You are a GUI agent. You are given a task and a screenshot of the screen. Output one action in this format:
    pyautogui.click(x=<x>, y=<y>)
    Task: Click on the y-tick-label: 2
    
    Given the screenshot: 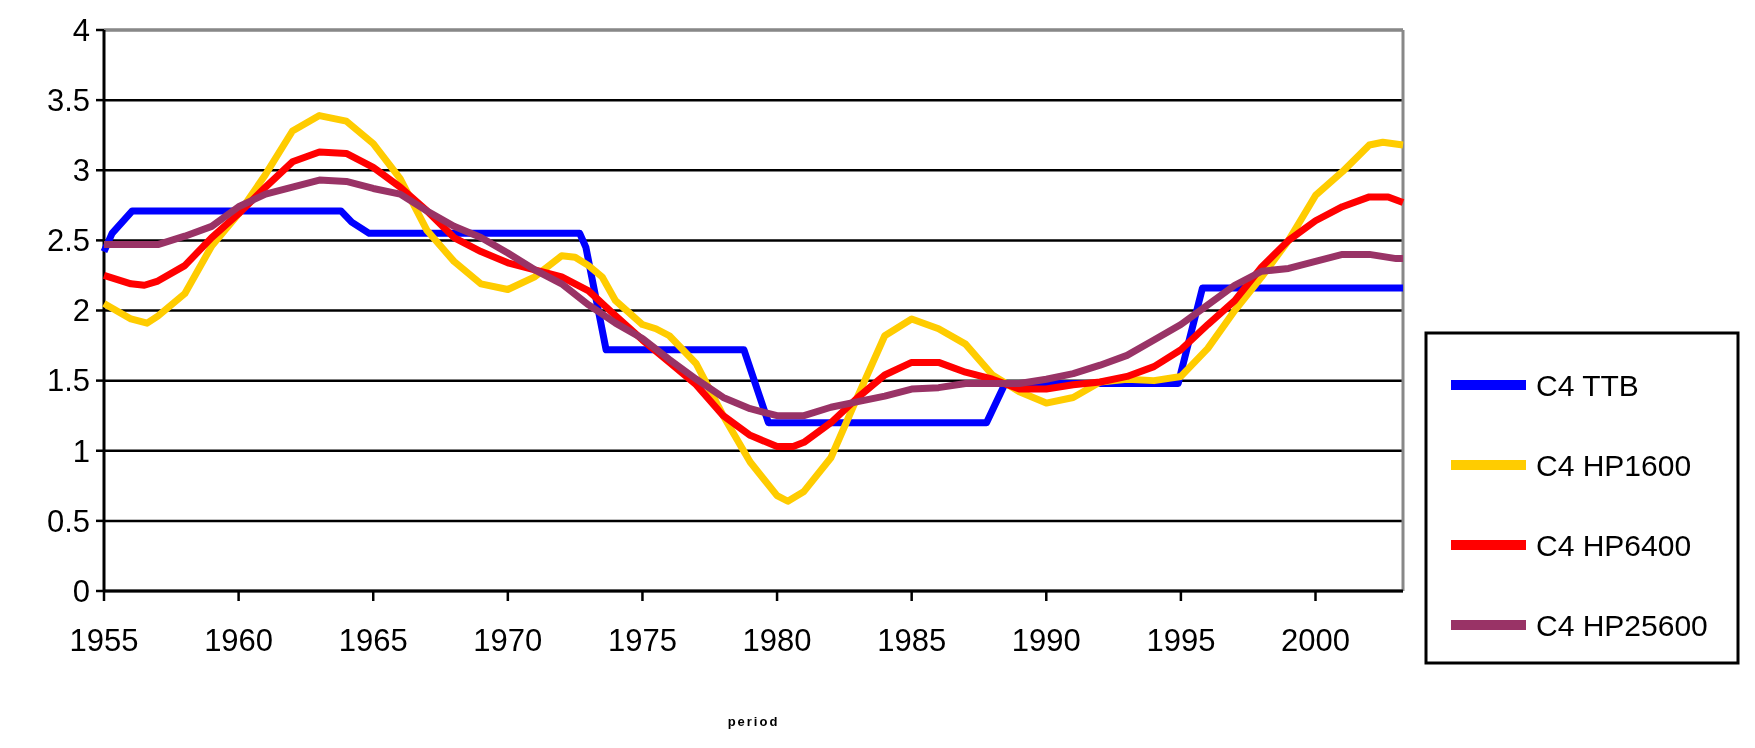 What is the action you would take?
    pyautogui.click(x=81, y=311)
    